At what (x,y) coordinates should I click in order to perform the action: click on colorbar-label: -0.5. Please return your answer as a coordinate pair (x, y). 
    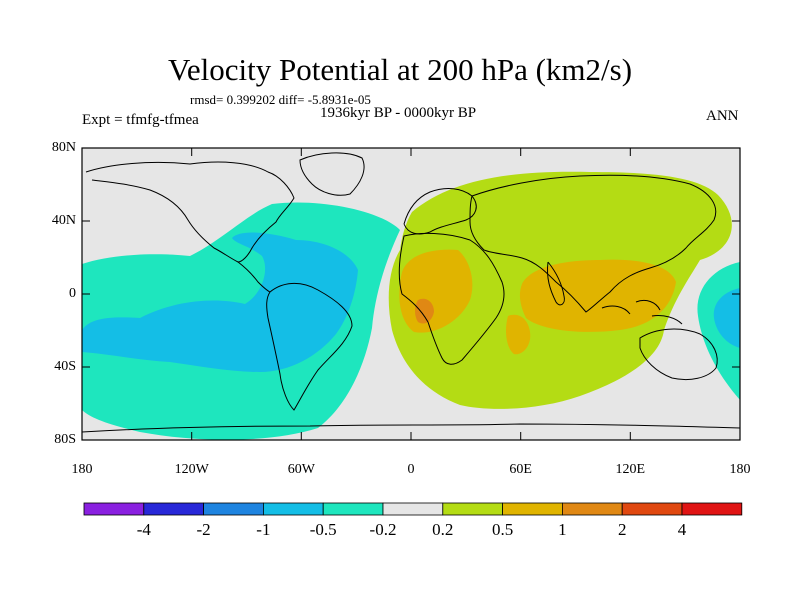
    Looking at the image, I should click on (323, 529).